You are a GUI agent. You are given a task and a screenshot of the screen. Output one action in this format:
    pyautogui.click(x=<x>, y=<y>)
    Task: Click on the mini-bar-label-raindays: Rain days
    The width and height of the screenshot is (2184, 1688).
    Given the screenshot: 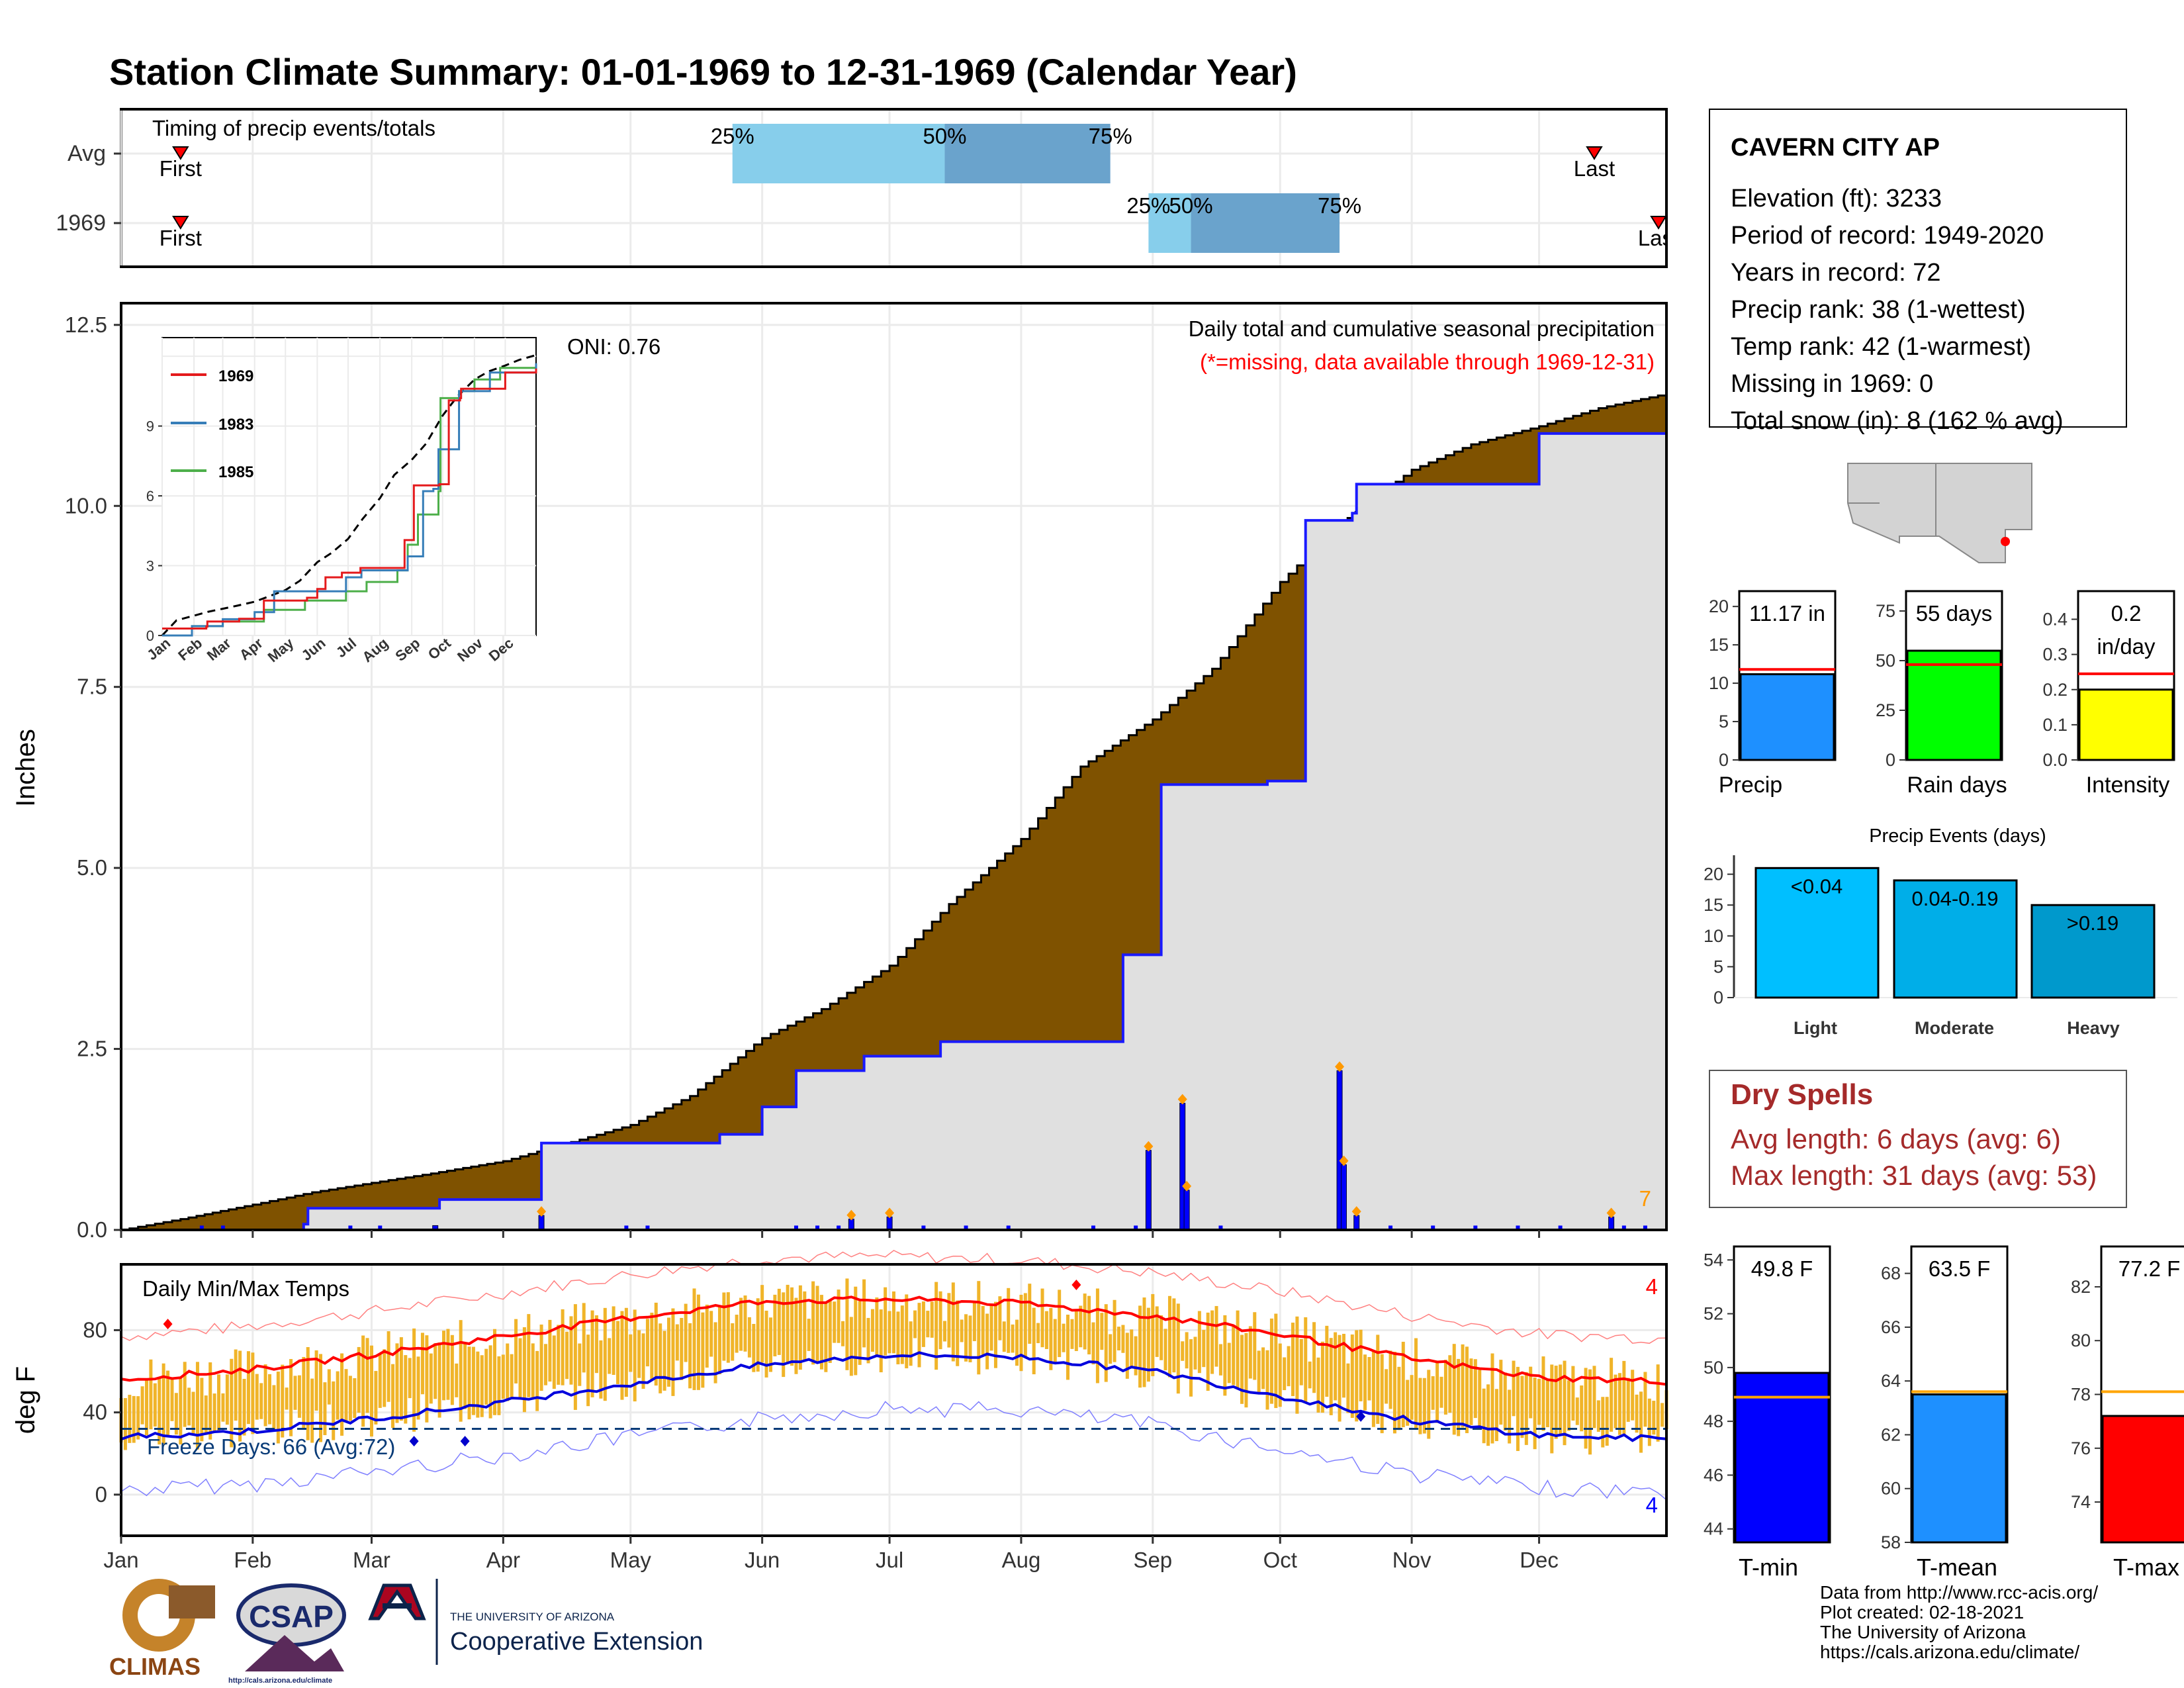 What is the action you would take?
    pyautogui.click(x=1957, y=785)
    